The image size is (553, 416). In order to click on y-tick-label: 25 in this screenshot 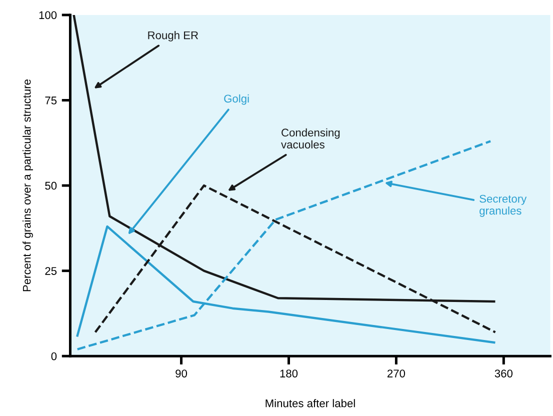, I will do `click(51, 271)`.